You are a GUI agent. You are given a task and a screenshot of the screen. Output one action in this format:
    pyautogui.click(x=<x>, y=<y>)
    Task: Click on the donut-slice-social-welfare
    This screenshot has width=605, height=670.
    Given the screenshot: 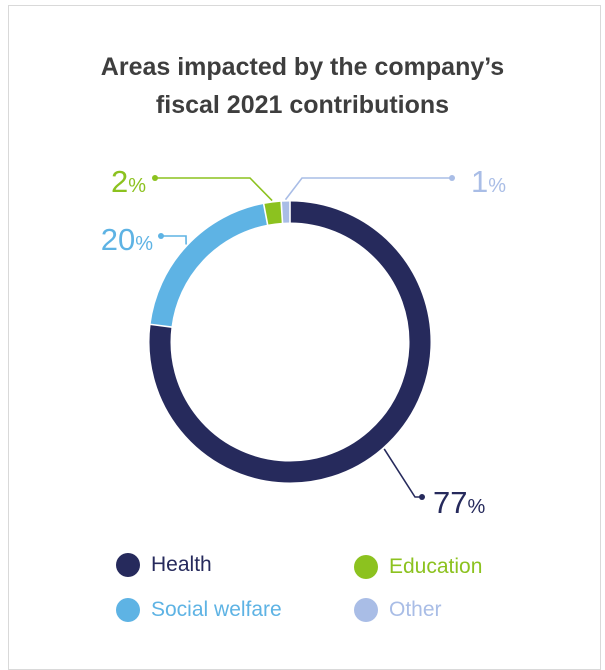 What is the action you would take?
    pyautogui.click(x=213, y=269)
    